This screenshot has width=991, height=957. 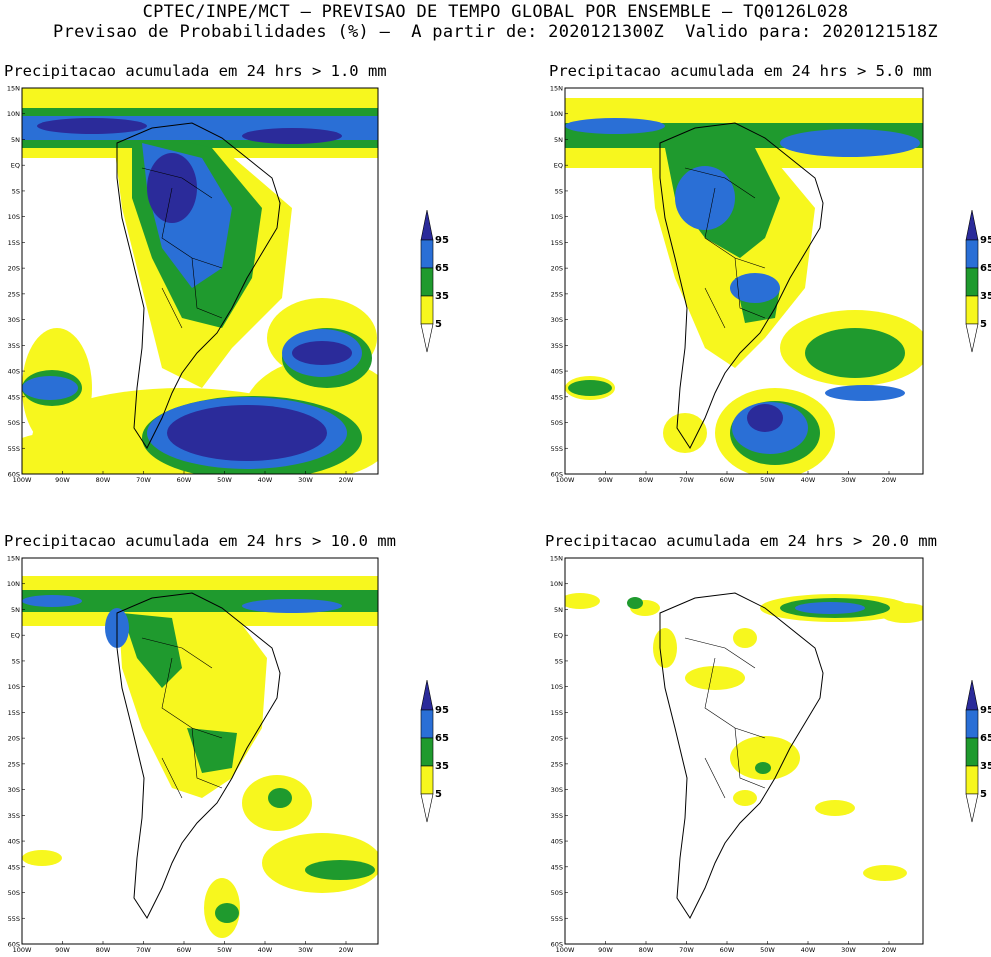 I want to click on panel-2-coastline, so click(x=741, y=286).